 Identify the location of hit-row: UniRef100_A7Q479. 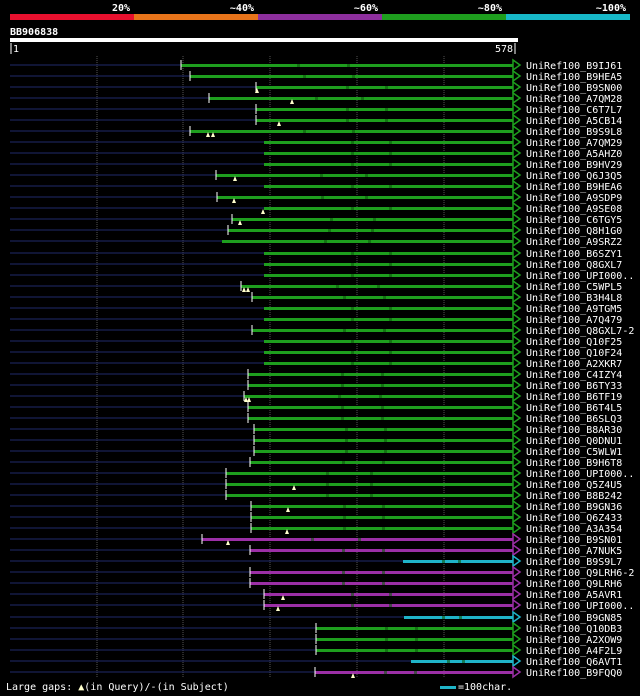
(316, 319).